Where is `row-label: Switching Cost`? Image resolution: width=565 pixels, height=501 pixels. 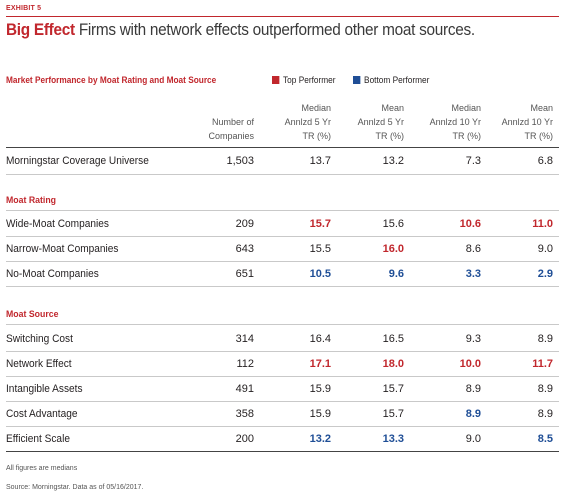
row-label: Switching Cost is located at coordinates (39, 338).